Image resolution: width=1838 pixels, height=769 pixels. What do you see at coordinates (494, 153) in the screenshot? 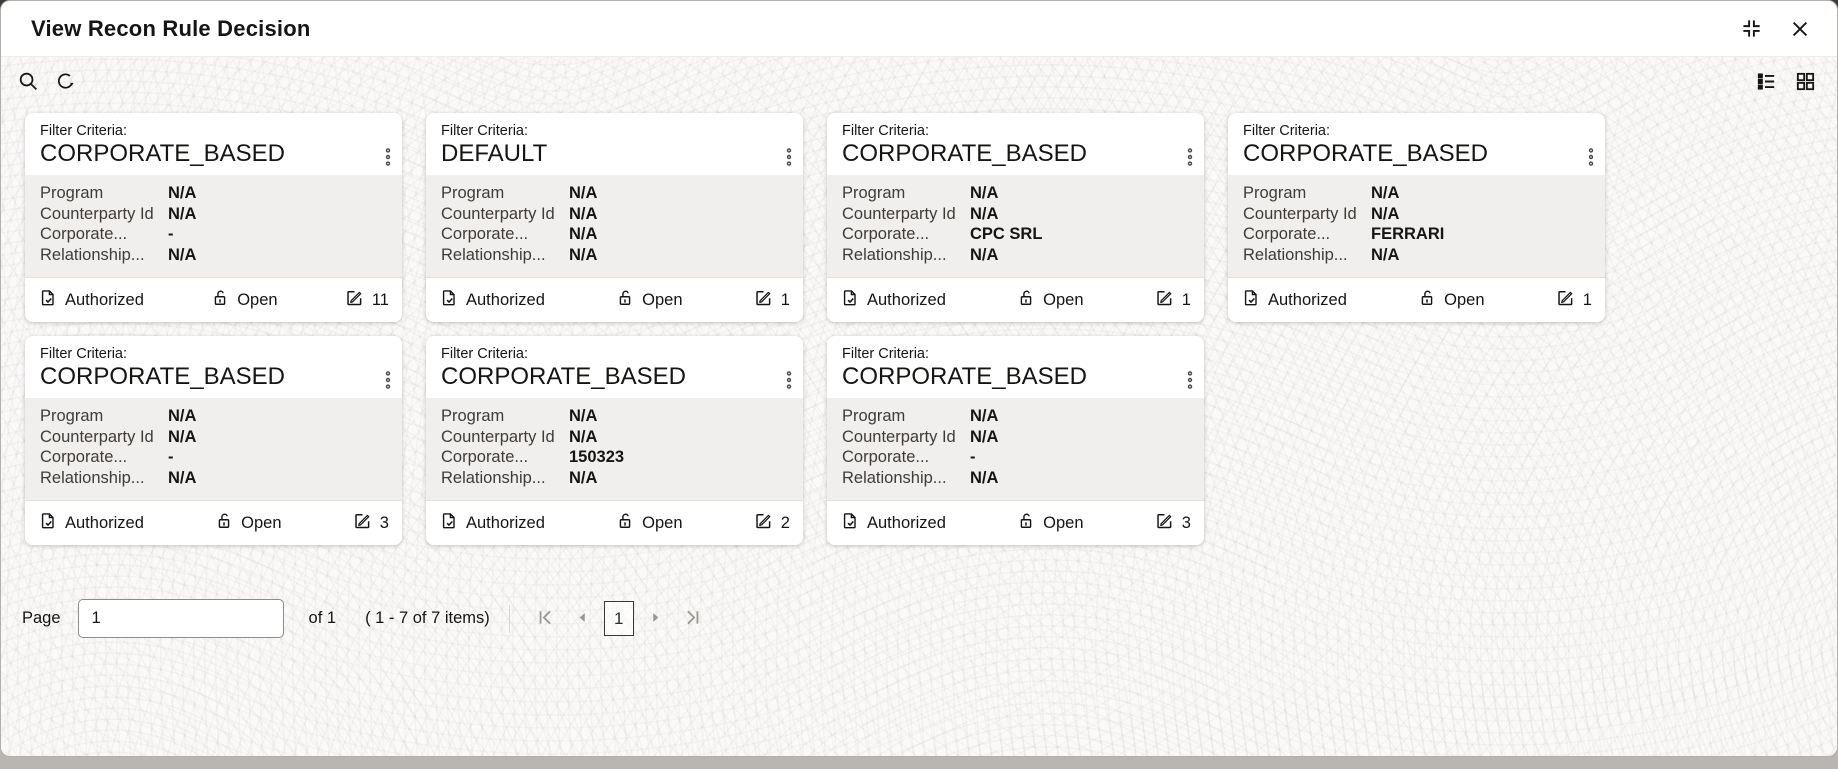
I see `card-title: DEFAULT` at bounding box center [494, 153].